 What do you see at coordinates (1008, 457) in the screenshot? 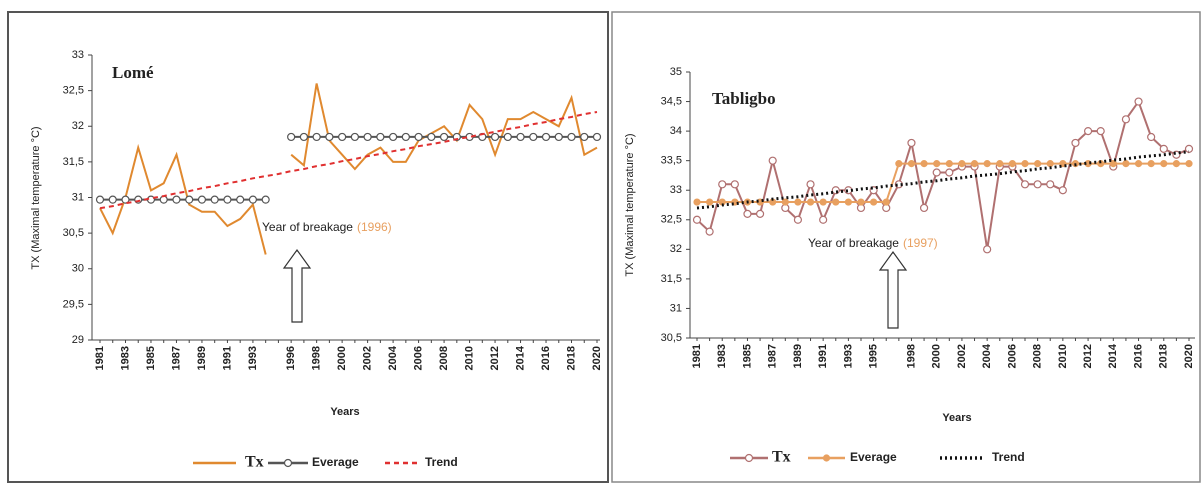
I see `legend-label: Trend` at bounding box center [1008, 457].